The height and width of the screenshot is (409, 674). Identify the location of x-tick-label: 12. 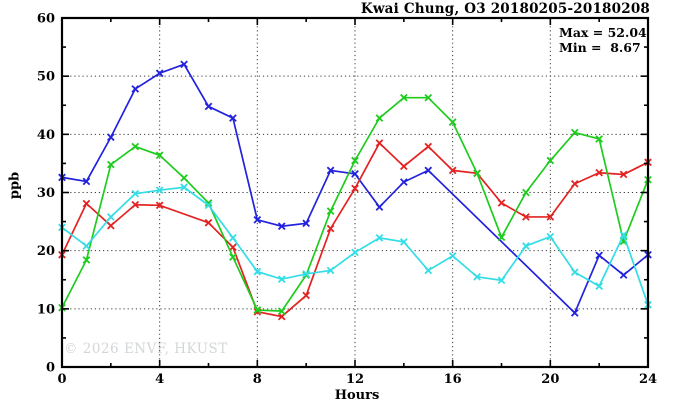
(355, 379).